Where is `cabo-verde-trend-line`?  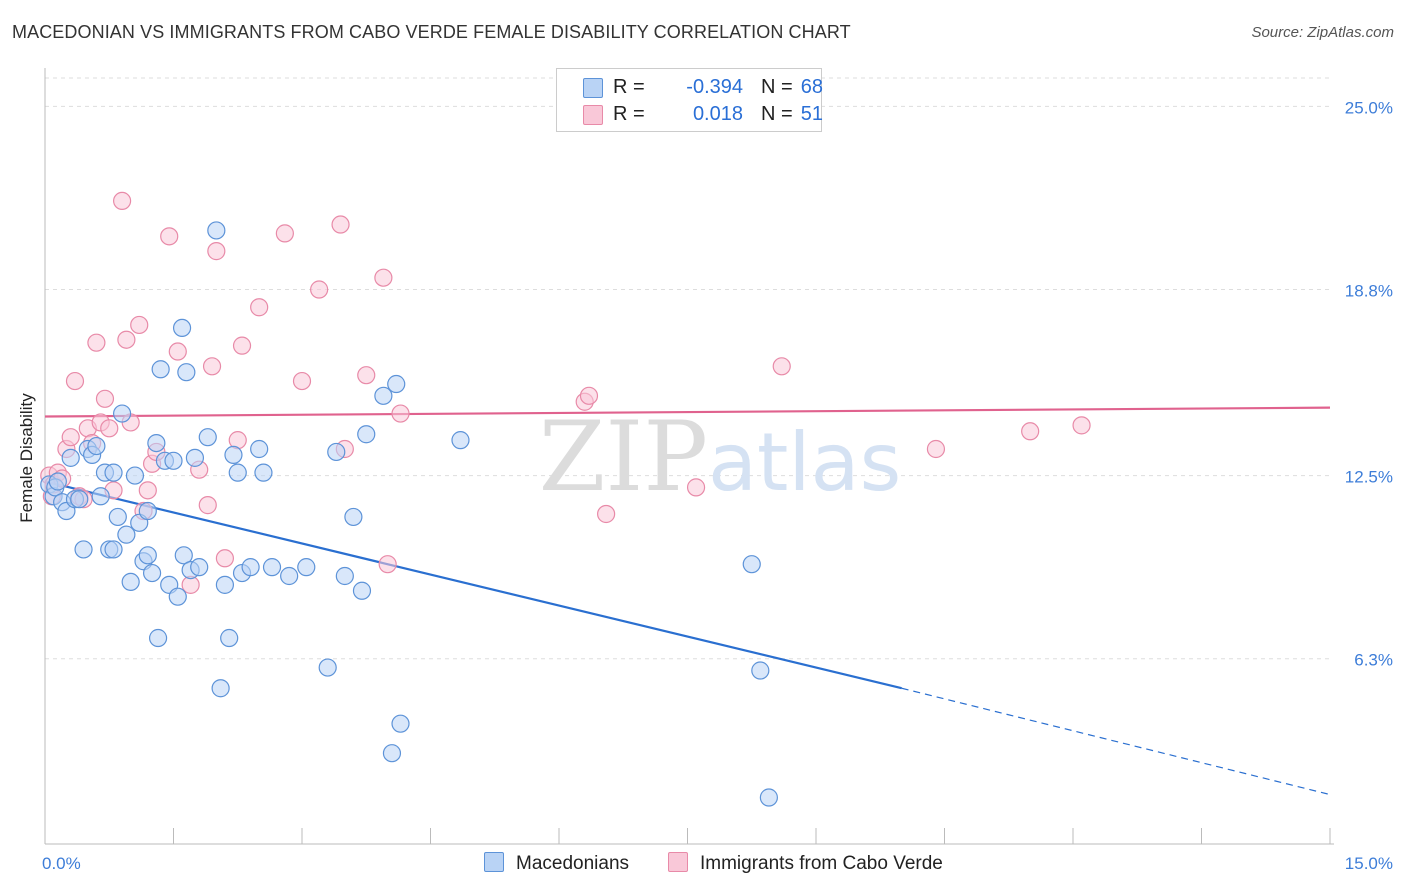 cabo-verde-trend-line is located at coordinates (687, 412).